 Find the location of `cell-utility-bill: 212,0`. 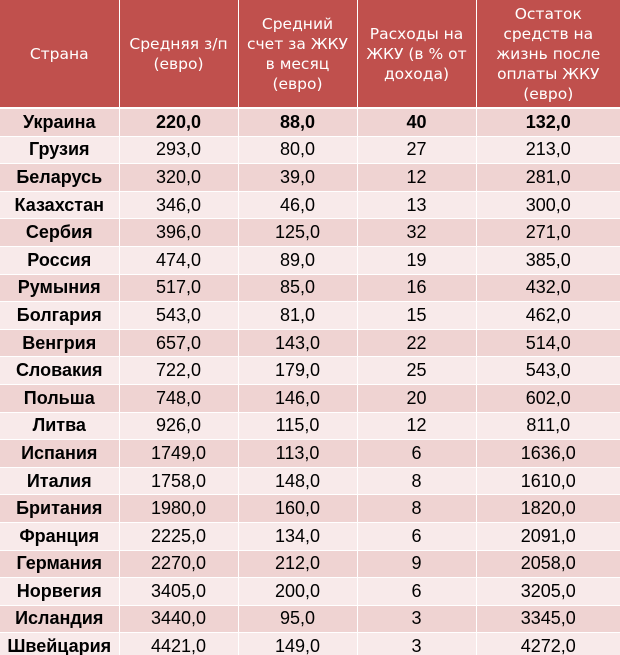

cell-utility-bill: 212,0 is located at coordinates (298, 564).